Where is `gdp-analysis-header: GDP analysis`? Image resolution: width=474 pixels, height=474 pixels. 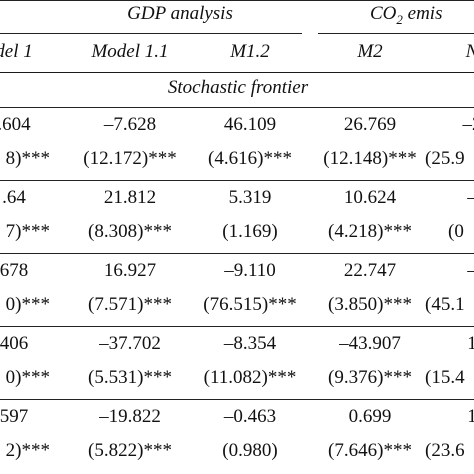
gdp-analysis-header: GDP analysis is located at coordinates (180, 13).